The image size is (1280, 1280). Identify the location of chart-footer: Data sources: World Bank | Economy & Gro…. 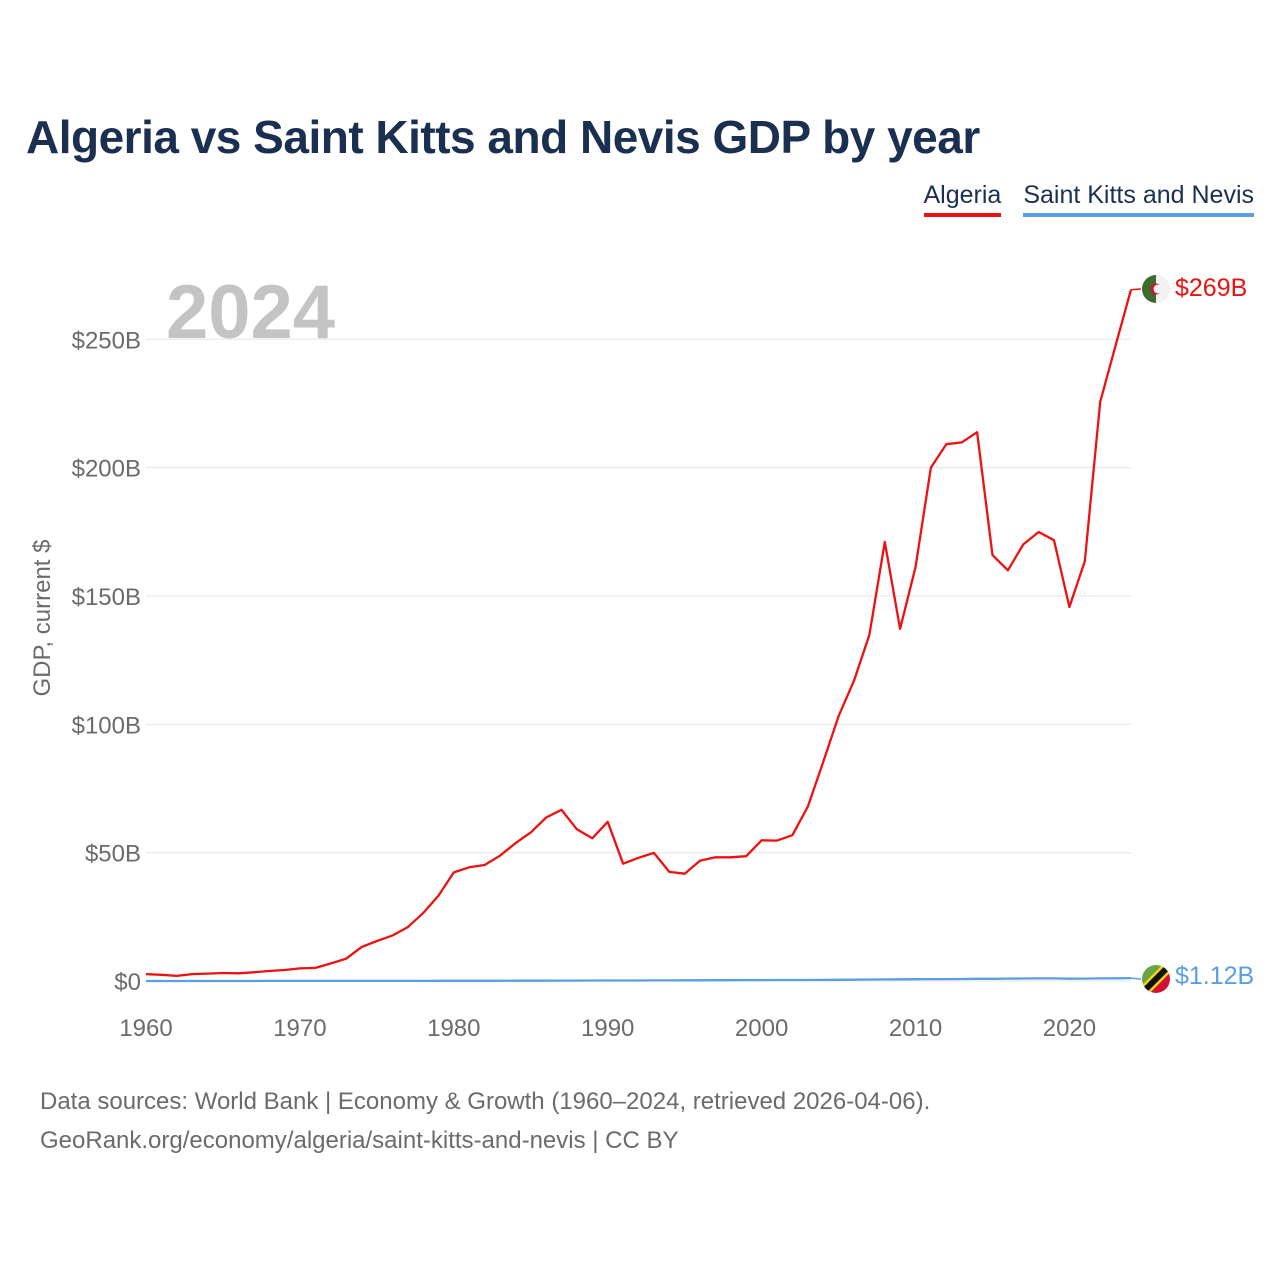
(485, 1121).